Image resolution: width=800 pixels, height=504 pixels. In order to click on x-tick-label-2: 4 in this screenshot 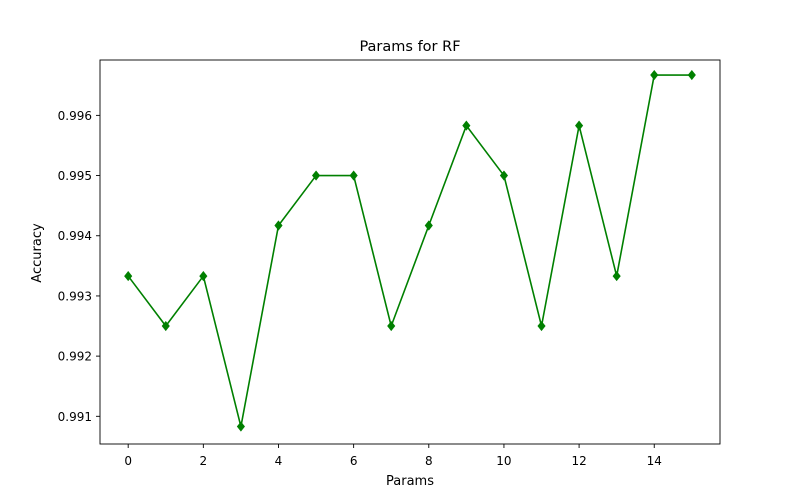, I will do `click(279, 461)`.